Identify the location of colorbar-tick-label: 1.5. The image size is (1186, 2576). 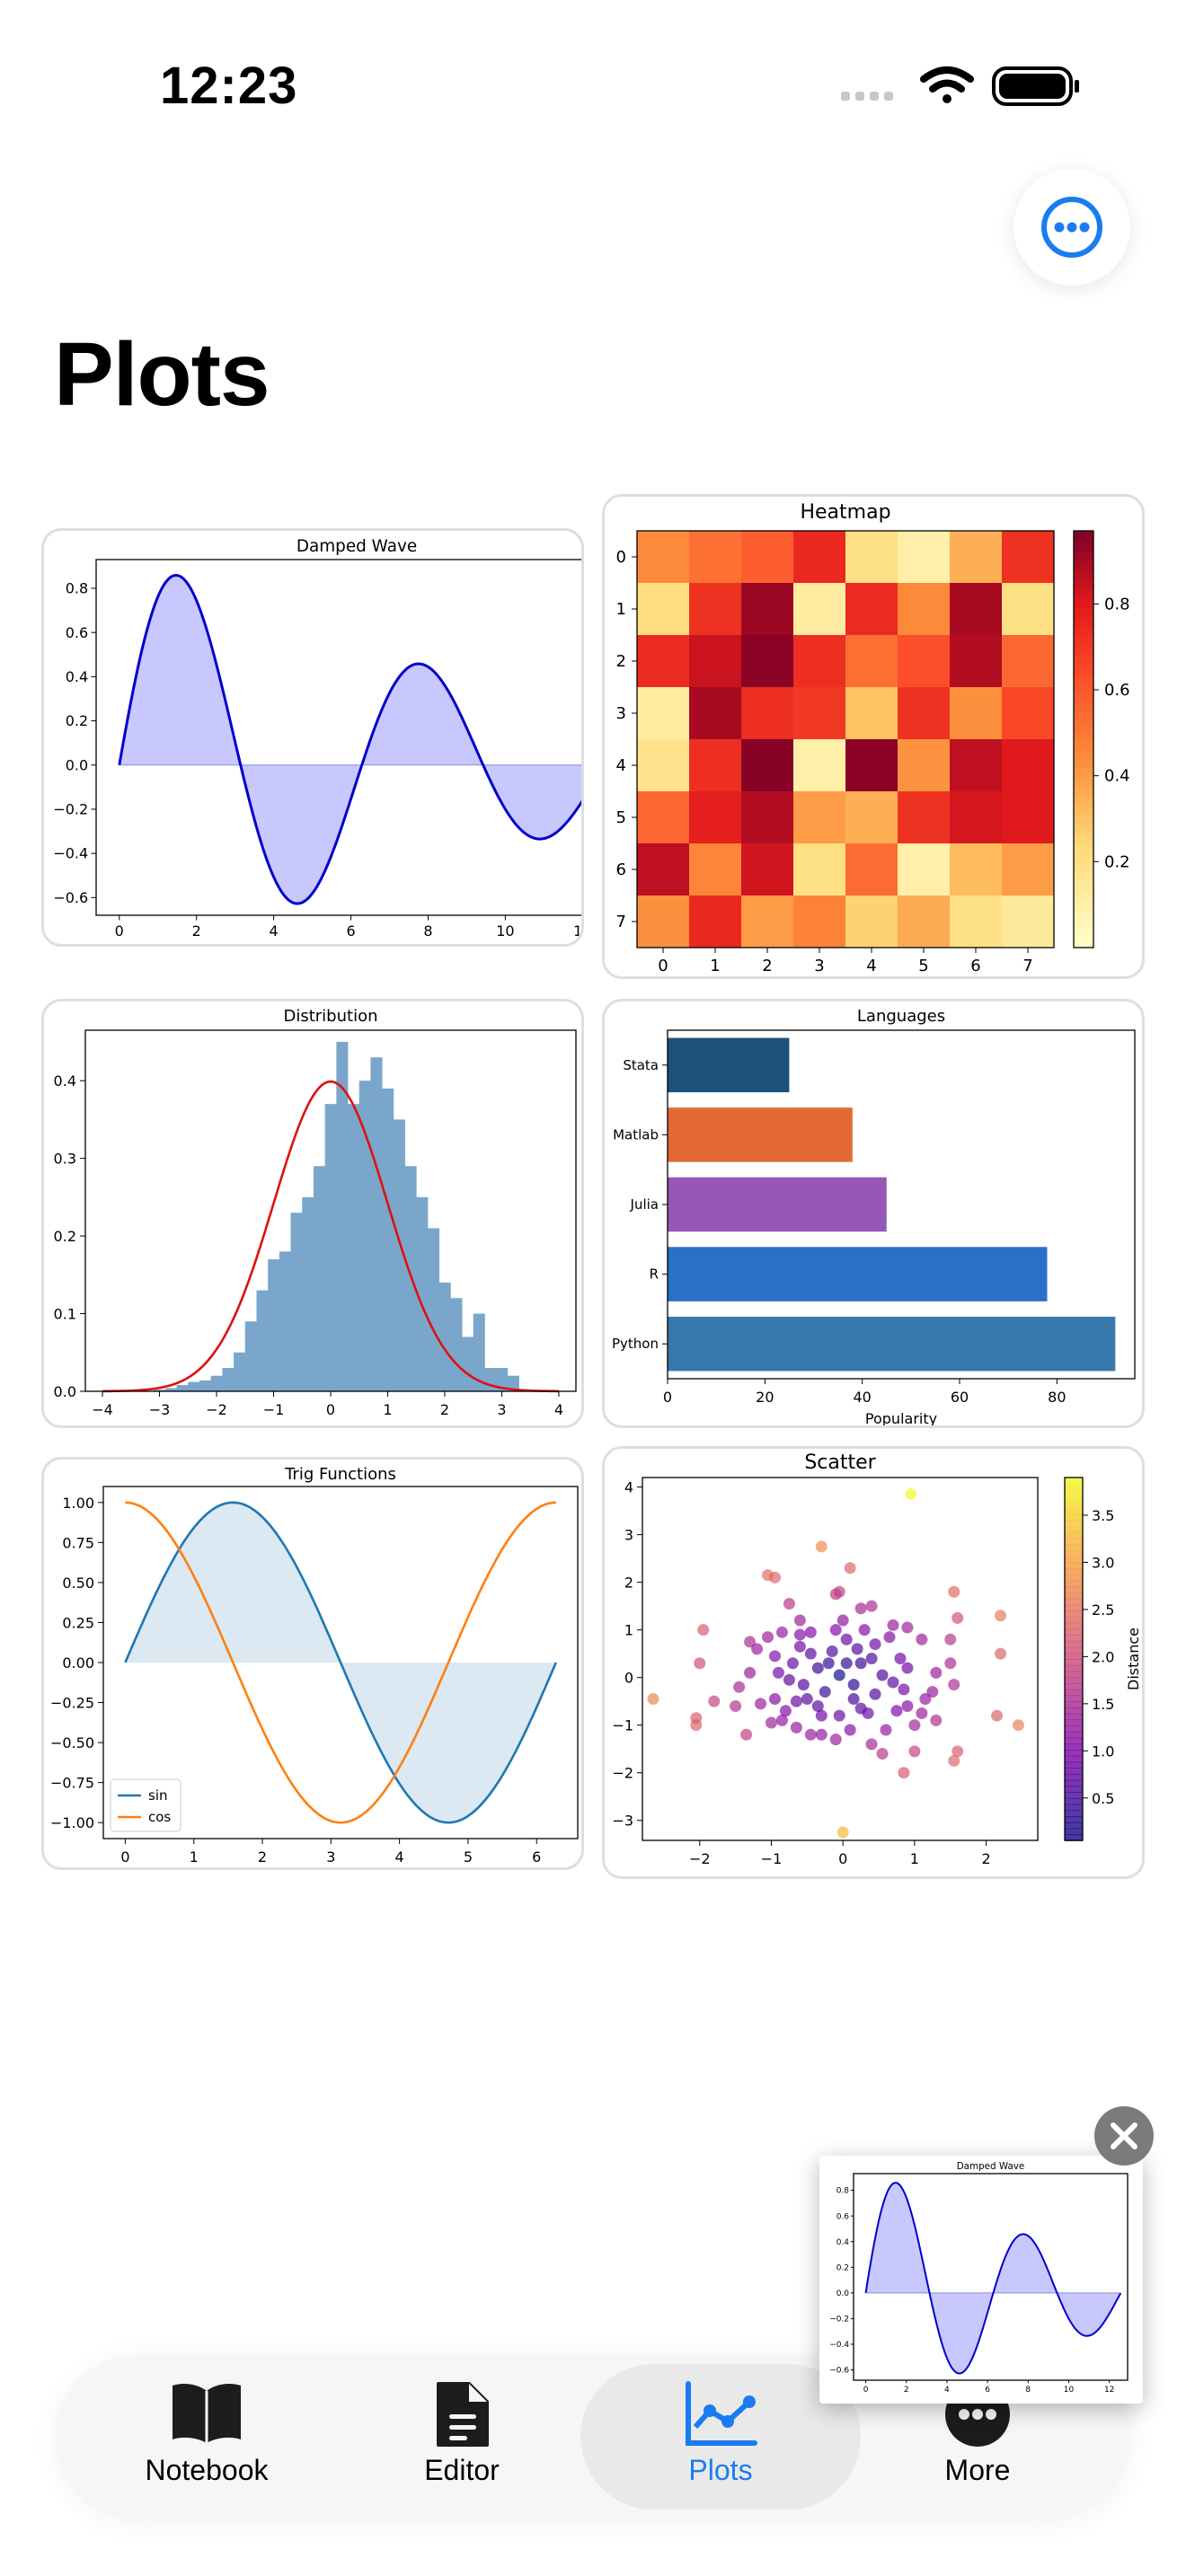
(1103, 1704).